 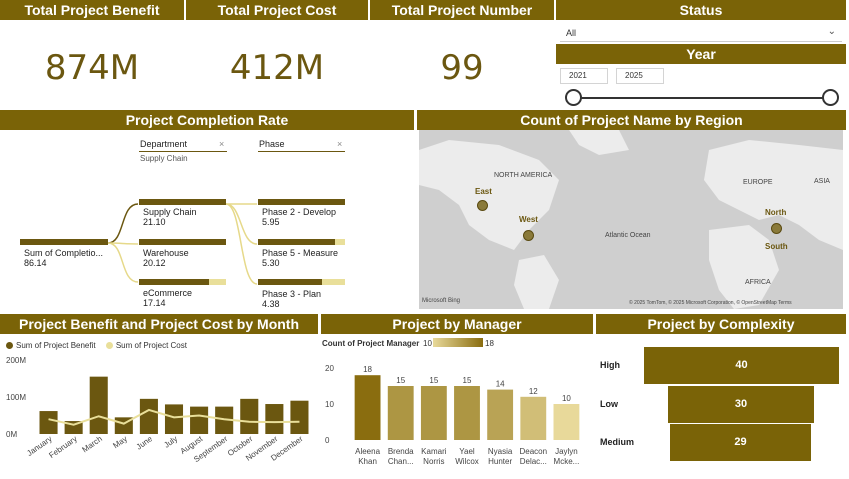 I want to click on complexity-header: Project by Complexity, so click(x=721, y=324).